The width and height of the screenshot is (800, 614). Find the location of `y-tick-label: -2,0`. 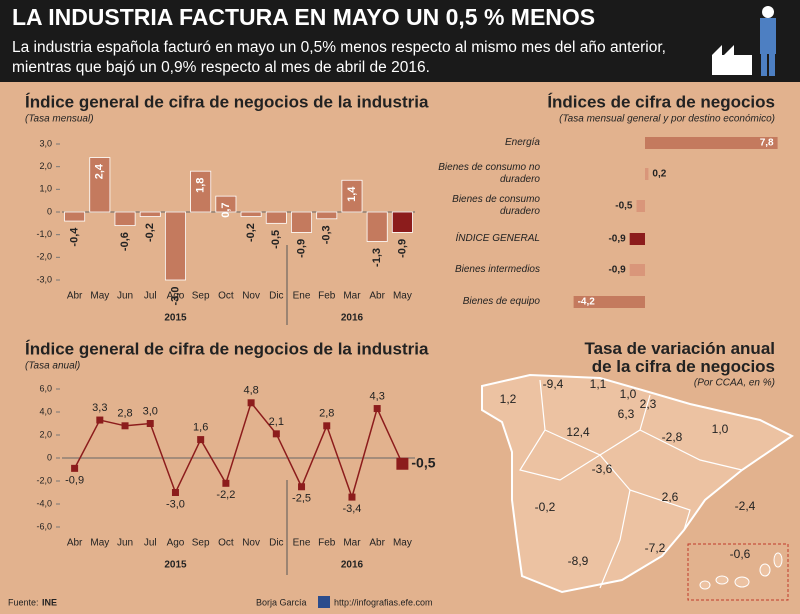

y-tick-label: -2,0 is located at coordinates (44, 257).